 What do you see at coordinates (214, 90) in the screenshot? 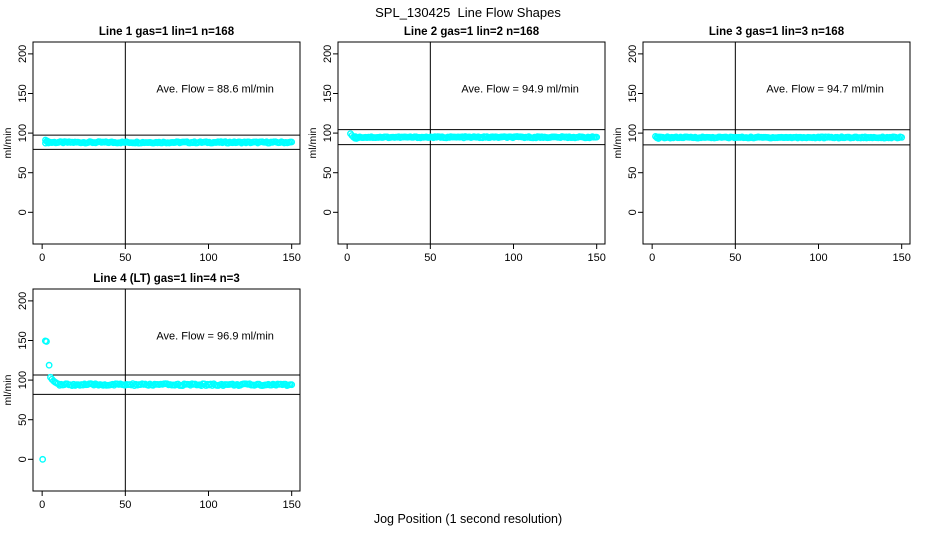
I see `avg-flow-annotation: Ave. Flow = 88.6 ml/min` at bounding box center [214, 90].